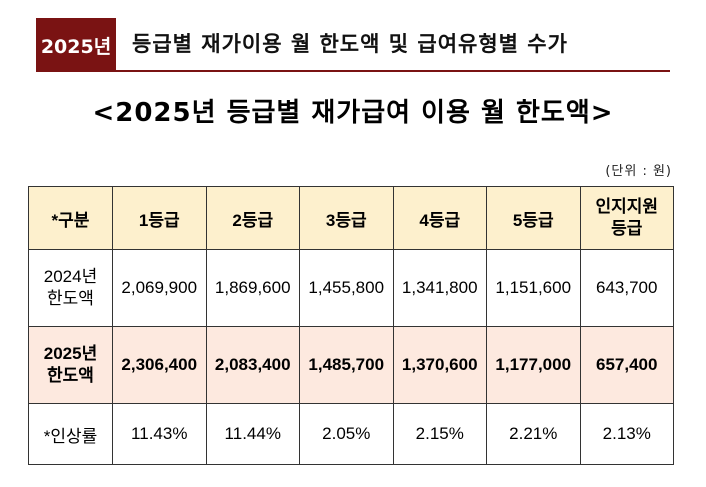 The height and width of the screenshot is (487, 706). I want to click on header-banner: 2025년 등급별 재가이용 월 한도액 및 급여유형별 수가, so click(353, 45).